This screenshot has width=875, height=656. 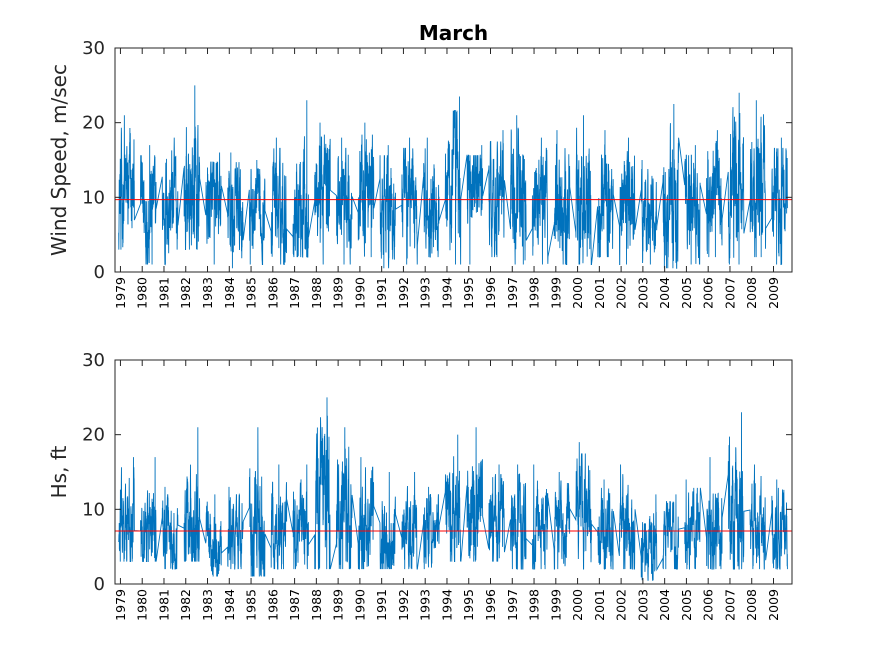 What do you see at coordinates (453, 33) in the screenshot?
I see `chart-title: March` at bounding box center [453, 33].